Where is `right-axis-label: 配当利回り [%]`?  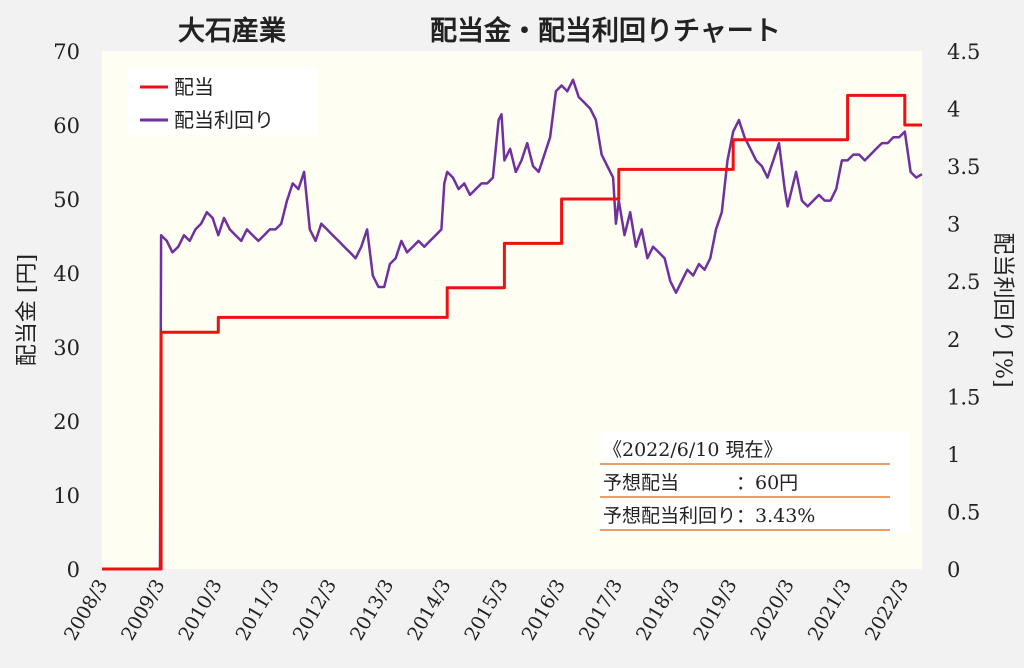
right-axis-label: 配当利回り [%] is located at coordinates (1002, 309).